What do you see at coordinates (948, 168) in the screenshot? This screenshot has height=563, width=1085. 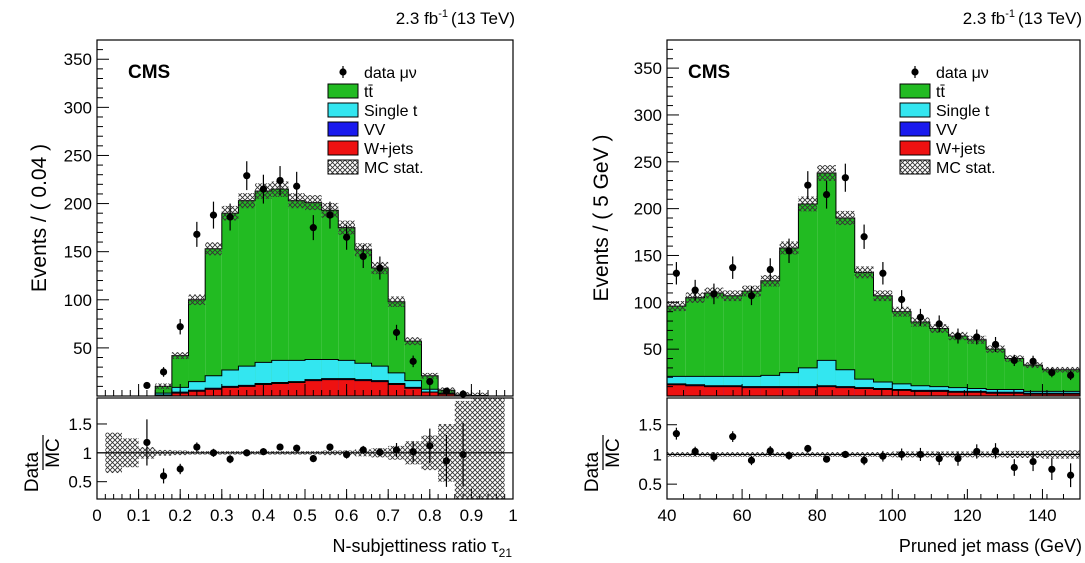 I see `right-legend-item-mcstat: MC stat.` at bounding box center [948, 168].